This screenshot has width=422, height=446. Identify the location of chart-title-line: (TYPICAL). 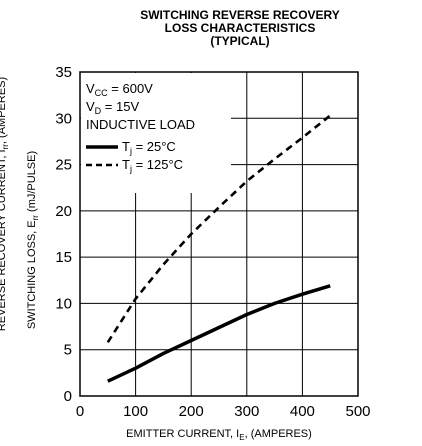
(239, 41).